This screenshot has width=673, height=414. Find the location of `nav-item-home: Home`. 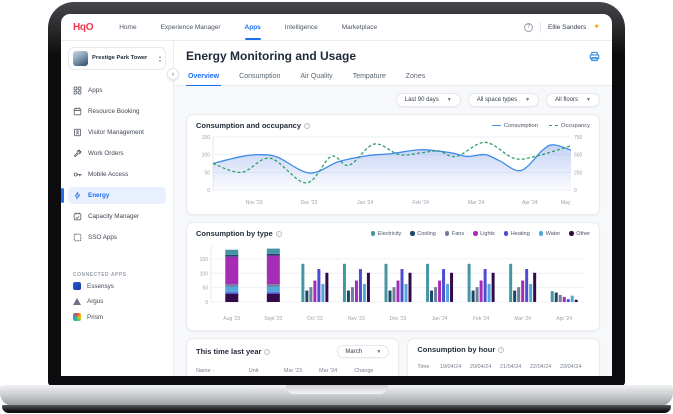

nav-item-home: Home is located at coordinates (128, 27).